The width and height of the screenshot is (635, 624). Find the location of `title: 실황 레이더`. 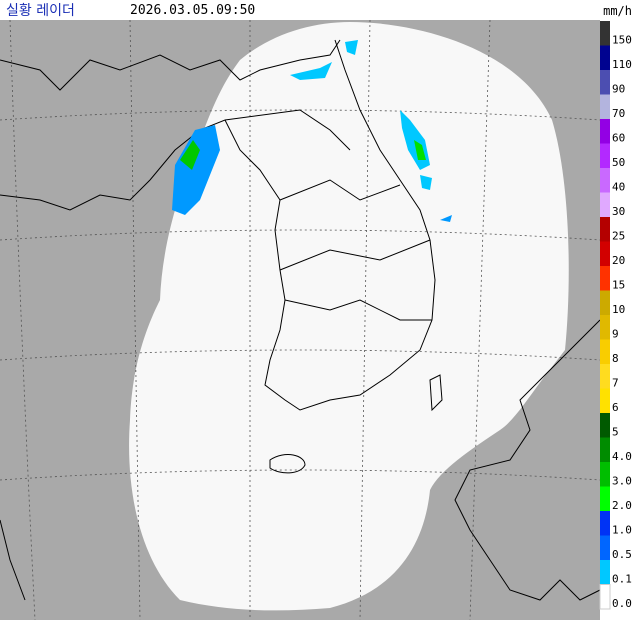

title: 실황 레이더 is located at coordinates (40, 11).